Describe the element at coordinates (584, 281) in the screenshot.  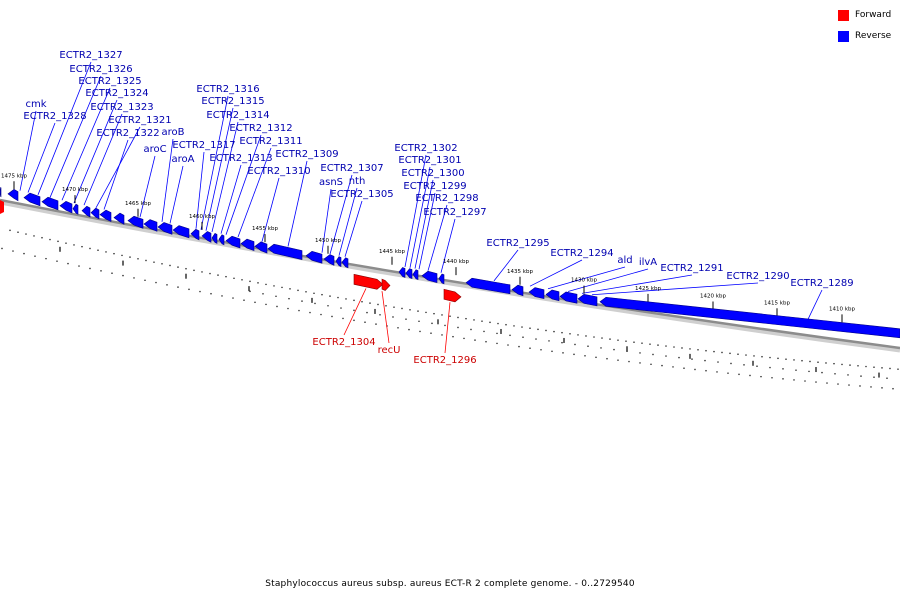
I see `kbp-tick-label: 1430 kbp` at that location.